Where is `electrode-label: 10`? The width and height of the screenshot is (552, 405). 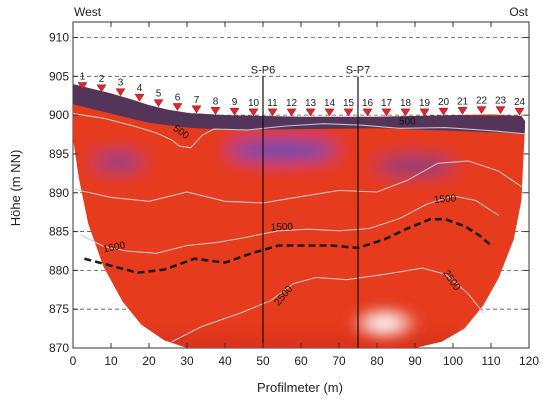 electrode-label: 10 is located at coordinates (254, 103).